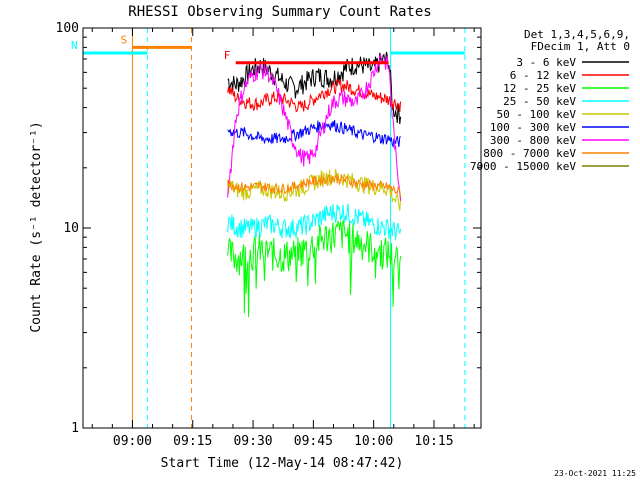 This screenshot has width=640, height=485. Describe the element at coordinates (539, 88) in the screenshot. I see `legend-label-2: 12 - 25 keV` at that location.